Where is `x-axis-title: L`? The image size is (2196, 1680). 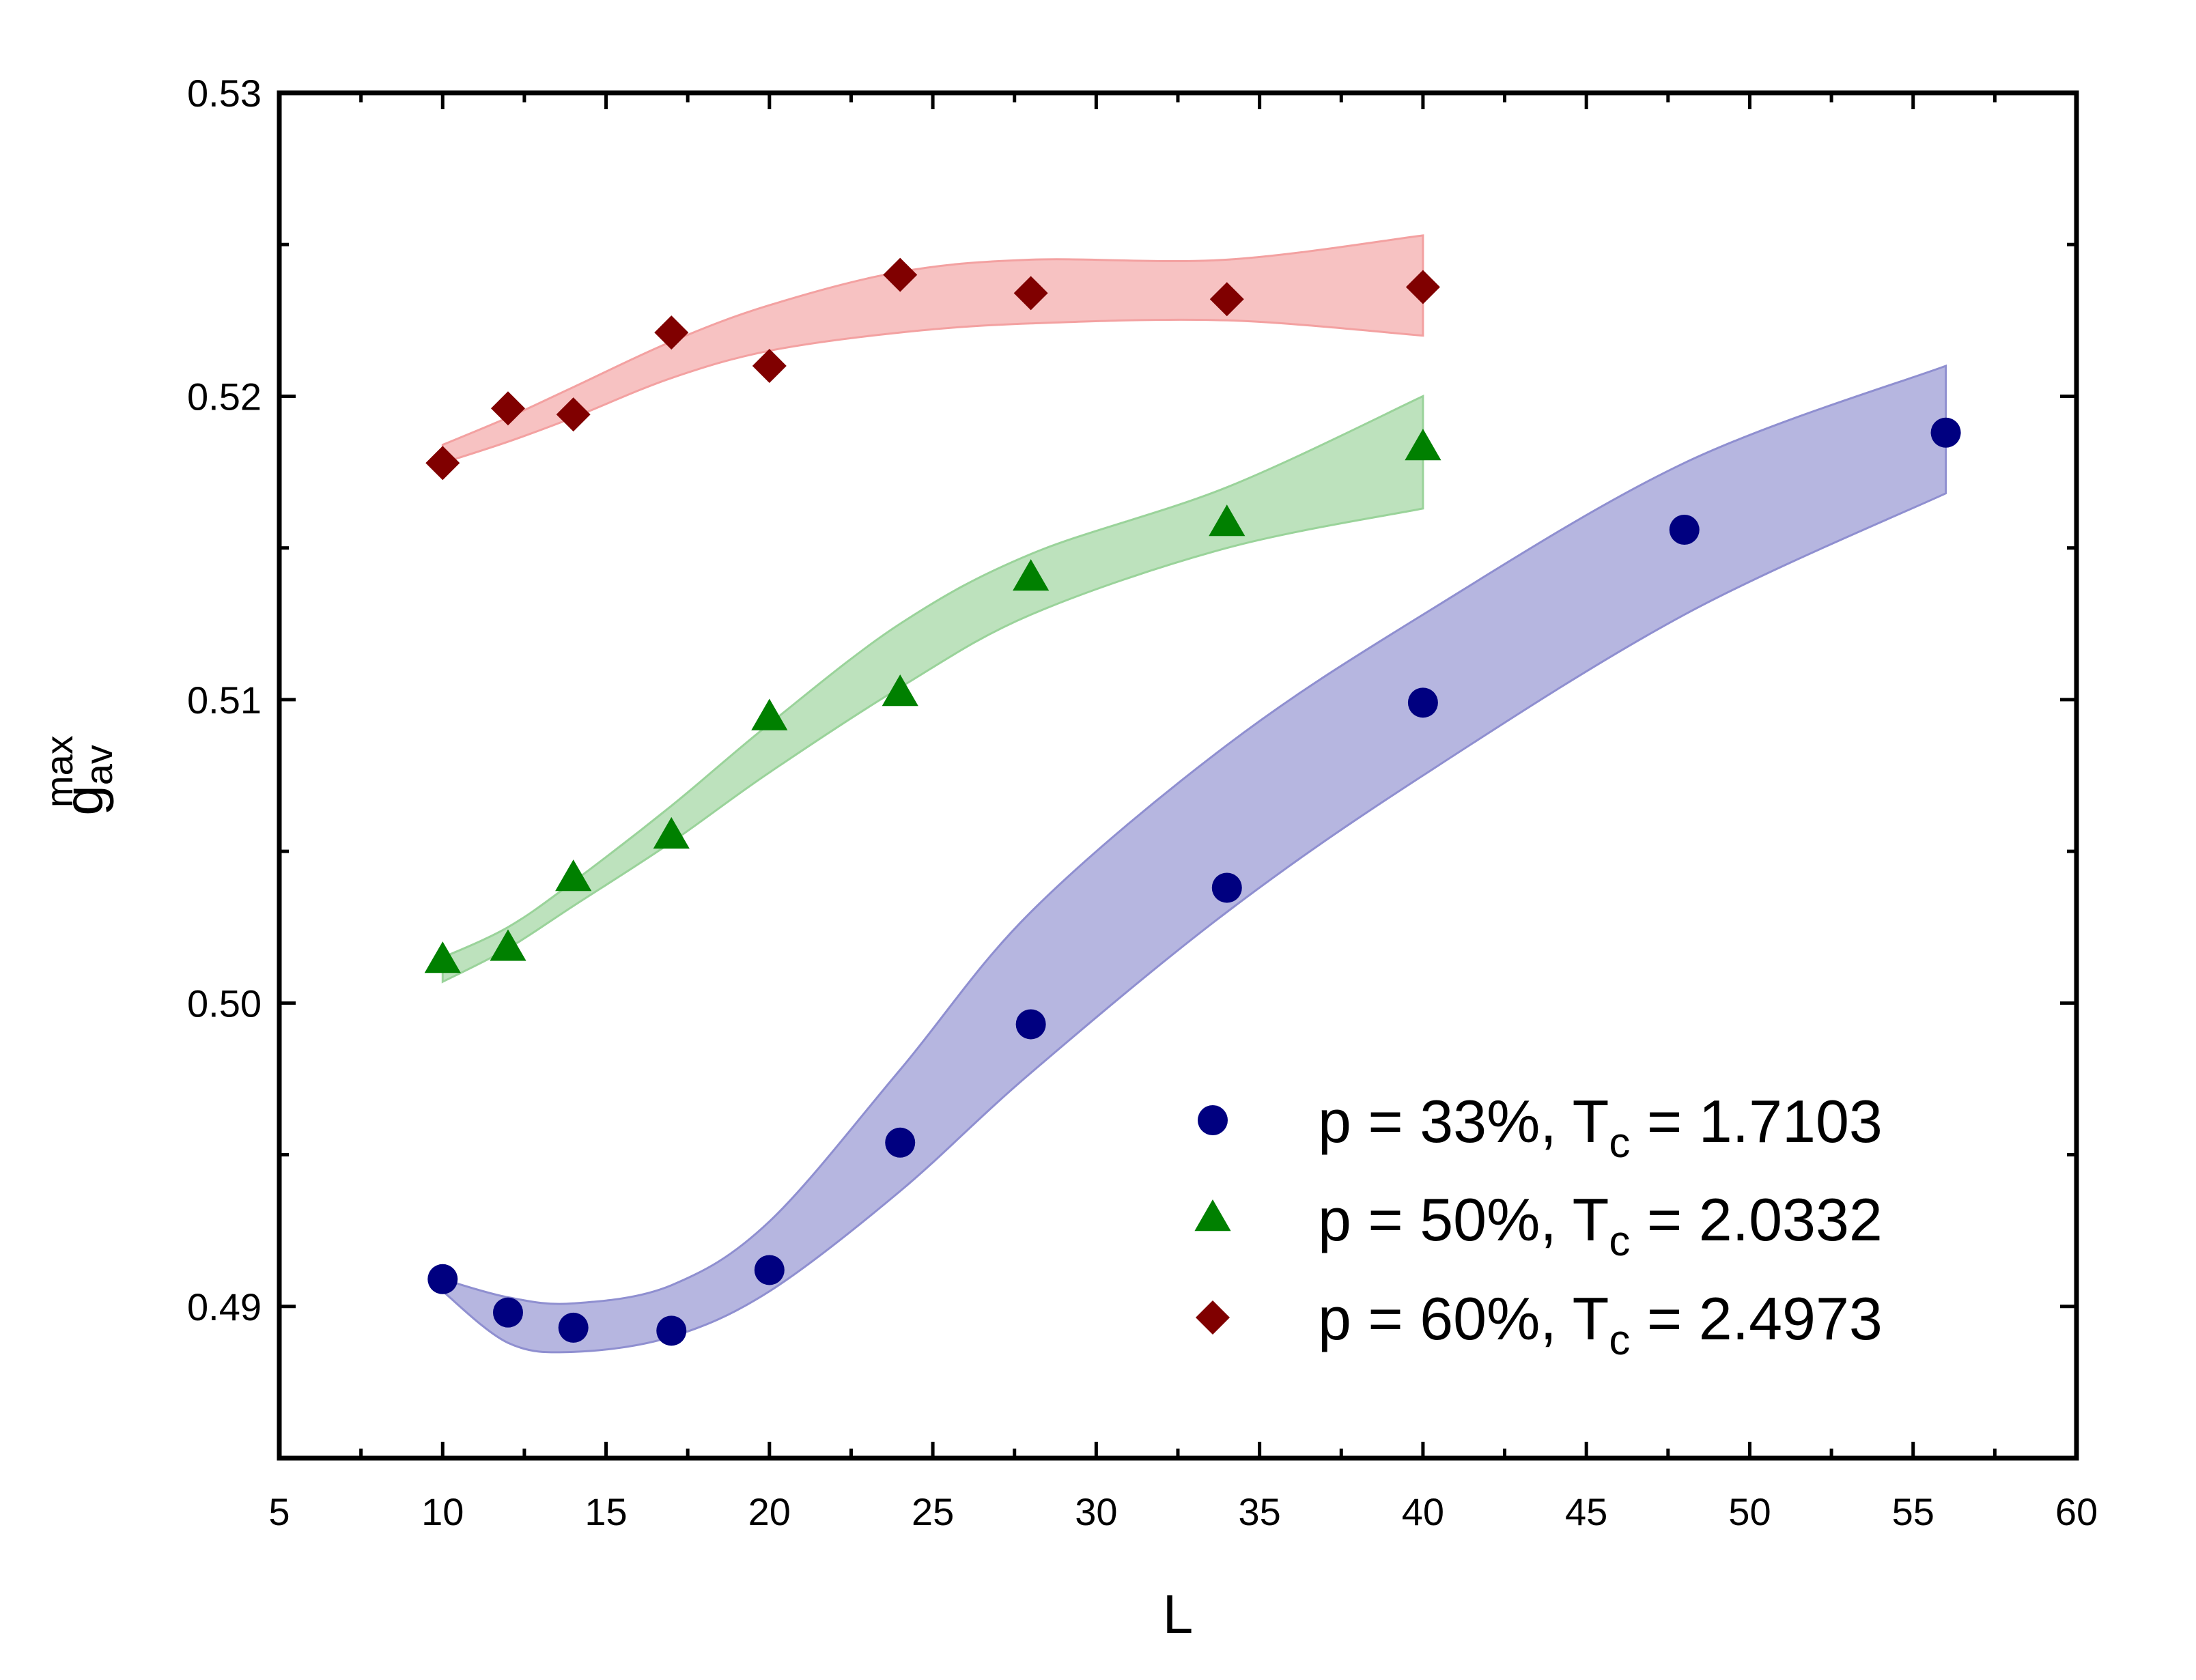 x-axis-title: L is located at coordinates (1179, 1614).